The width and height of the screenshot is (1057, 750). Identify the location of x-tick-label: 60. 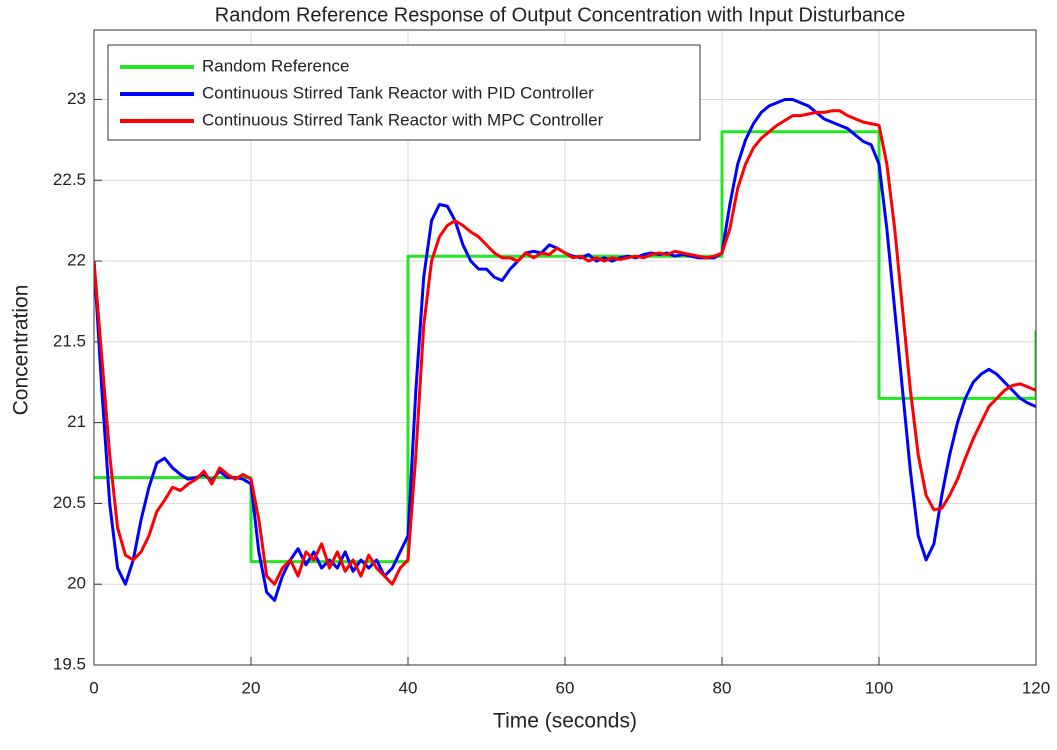
(565, 687).